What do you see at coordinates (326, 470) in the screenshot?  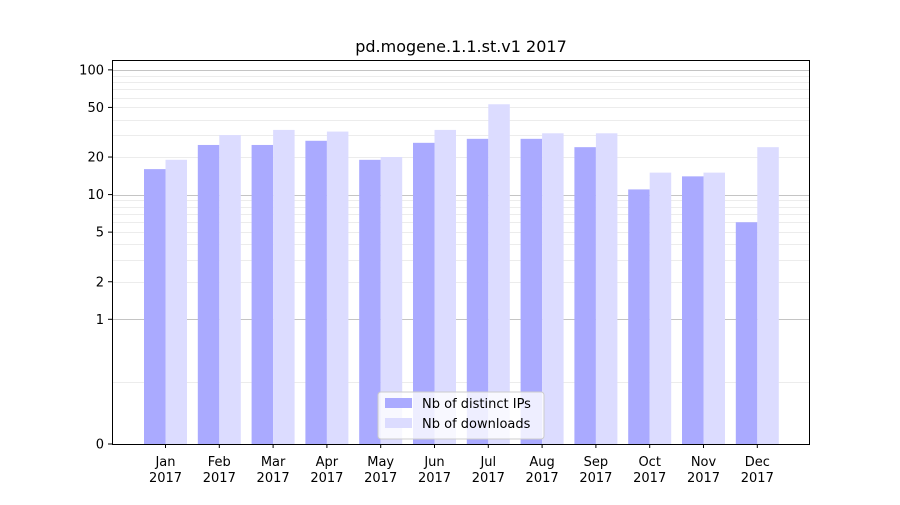 I see `x-tick-label: Apr 2017` at bounding box center [326, 470].